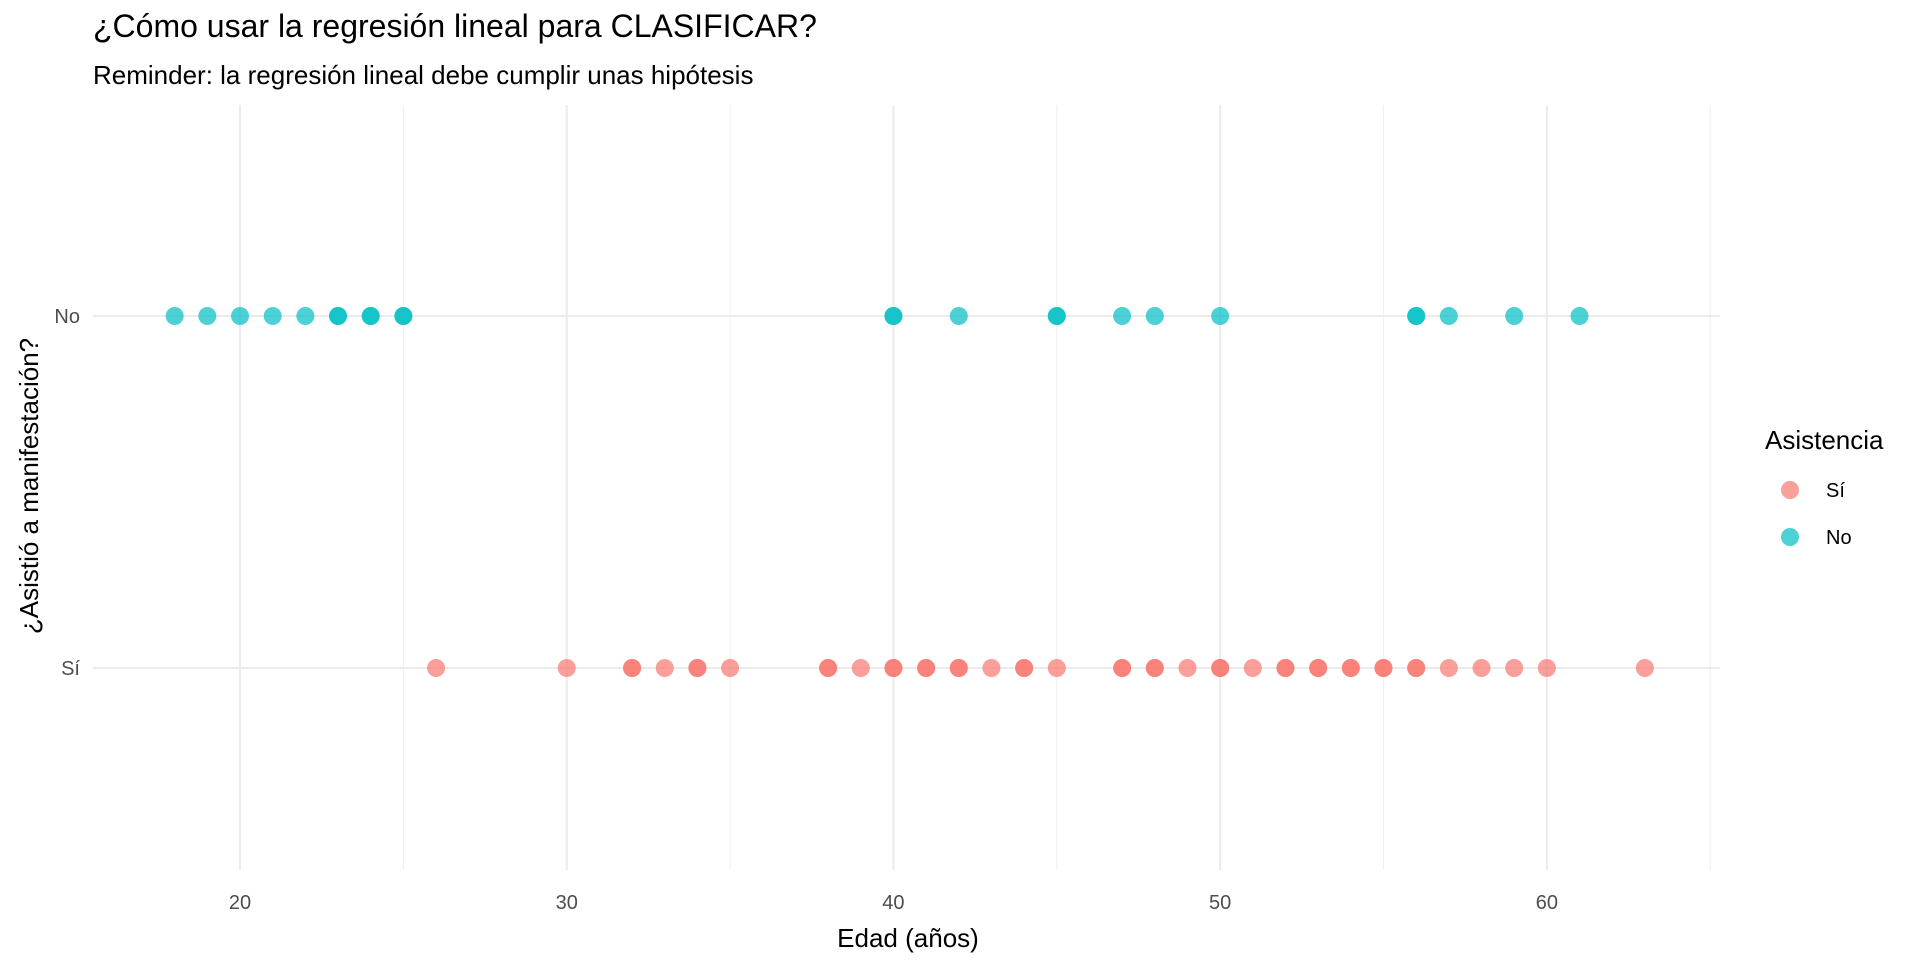 Image resolution: width=1920 pixels, height=960 pixels. What do you see at coordinates (70, 669) in the screenshot?
I see `y-tick-label: Sí` at bounding box center [70, 669].